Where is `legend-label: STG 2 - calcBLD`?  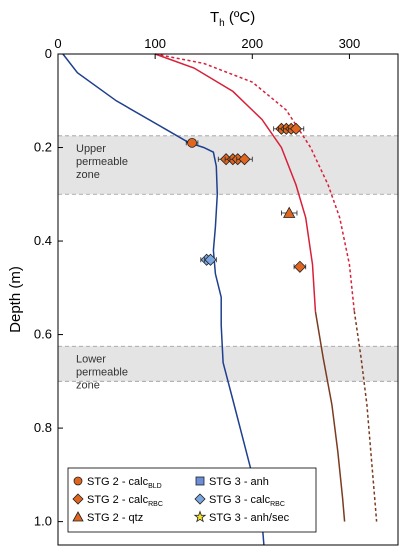
legend-label: STG 2 - calcBLD is located at coordinates (124, 483).